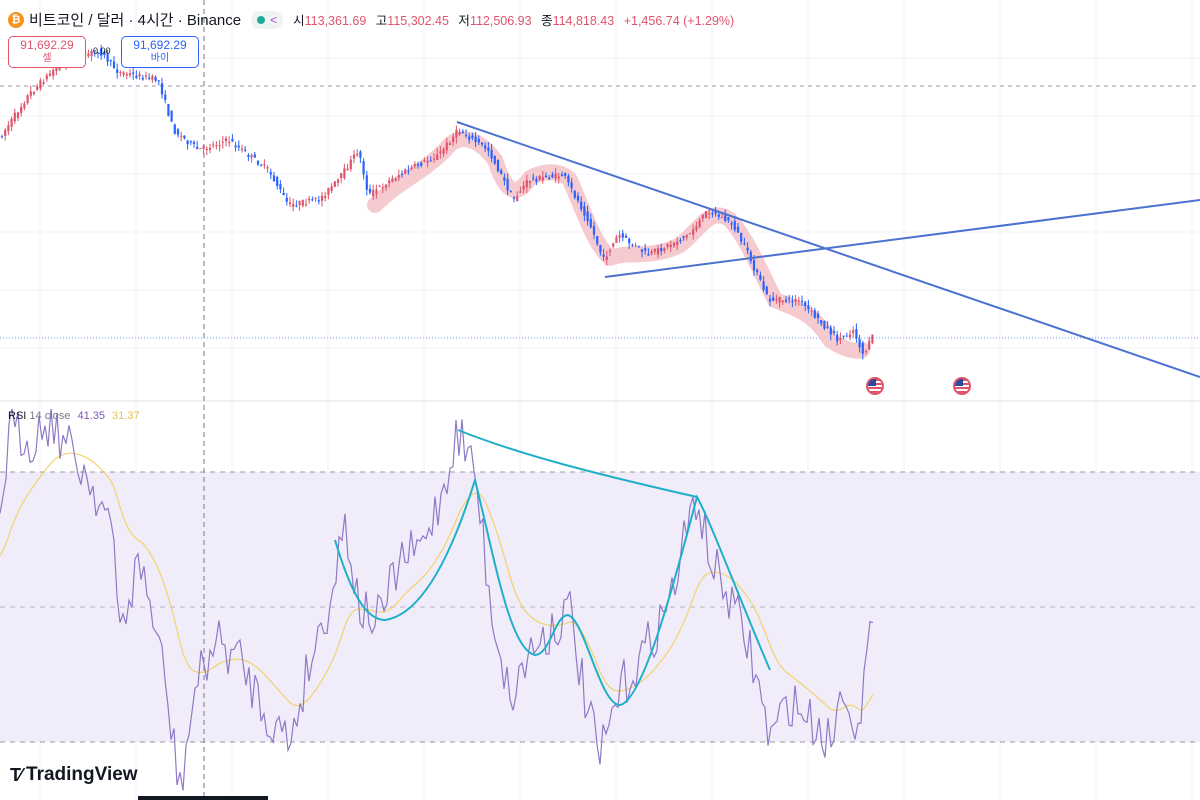  Describe the element at coordinates (135, 20) in the screenshot. I see `symbol-title: 비트코인 / 달러 · 4시간 · Binance` at that location.